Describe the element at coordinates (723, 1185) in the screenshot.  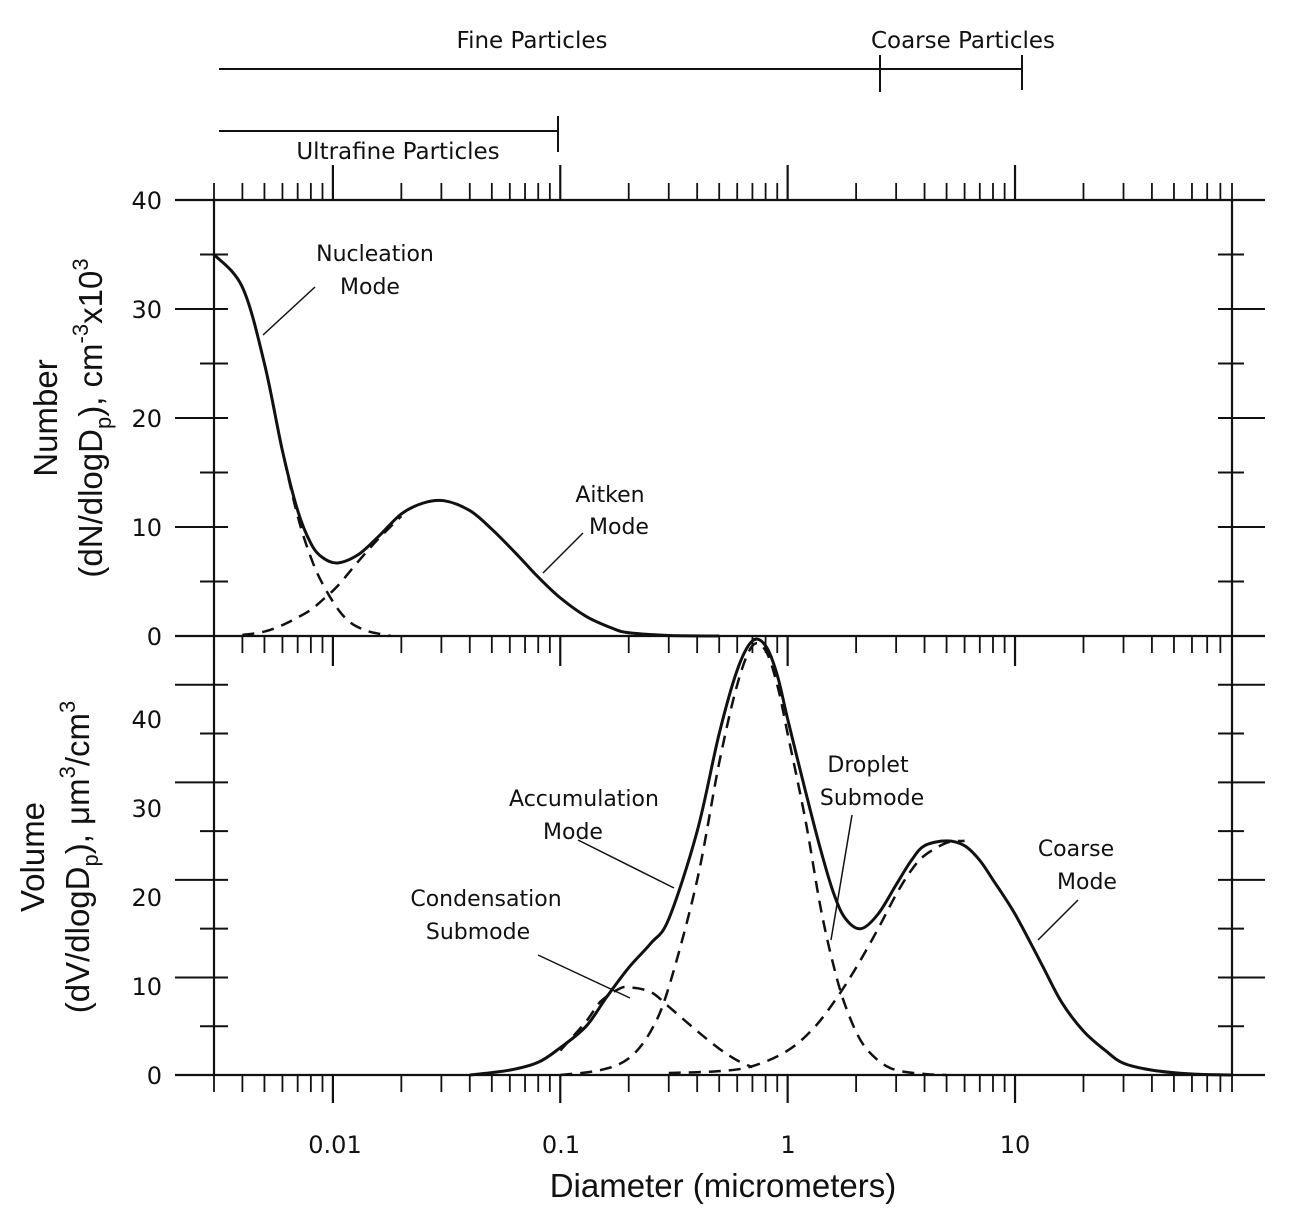
I see `x-axis-title: Diameter (micrometers)` at that location.